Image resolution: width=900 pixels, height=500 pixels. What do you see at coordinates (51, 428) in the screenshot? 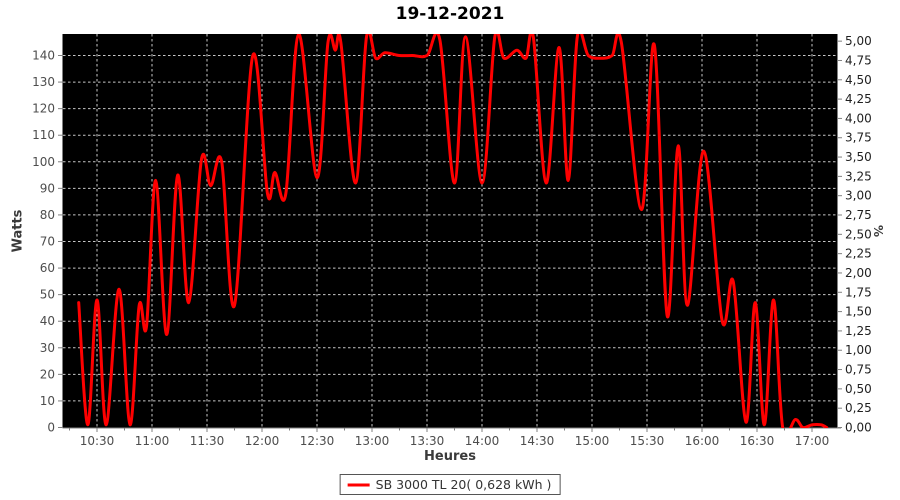
I see `y-left-tick-label: 0` at bounding box center [51, 428].